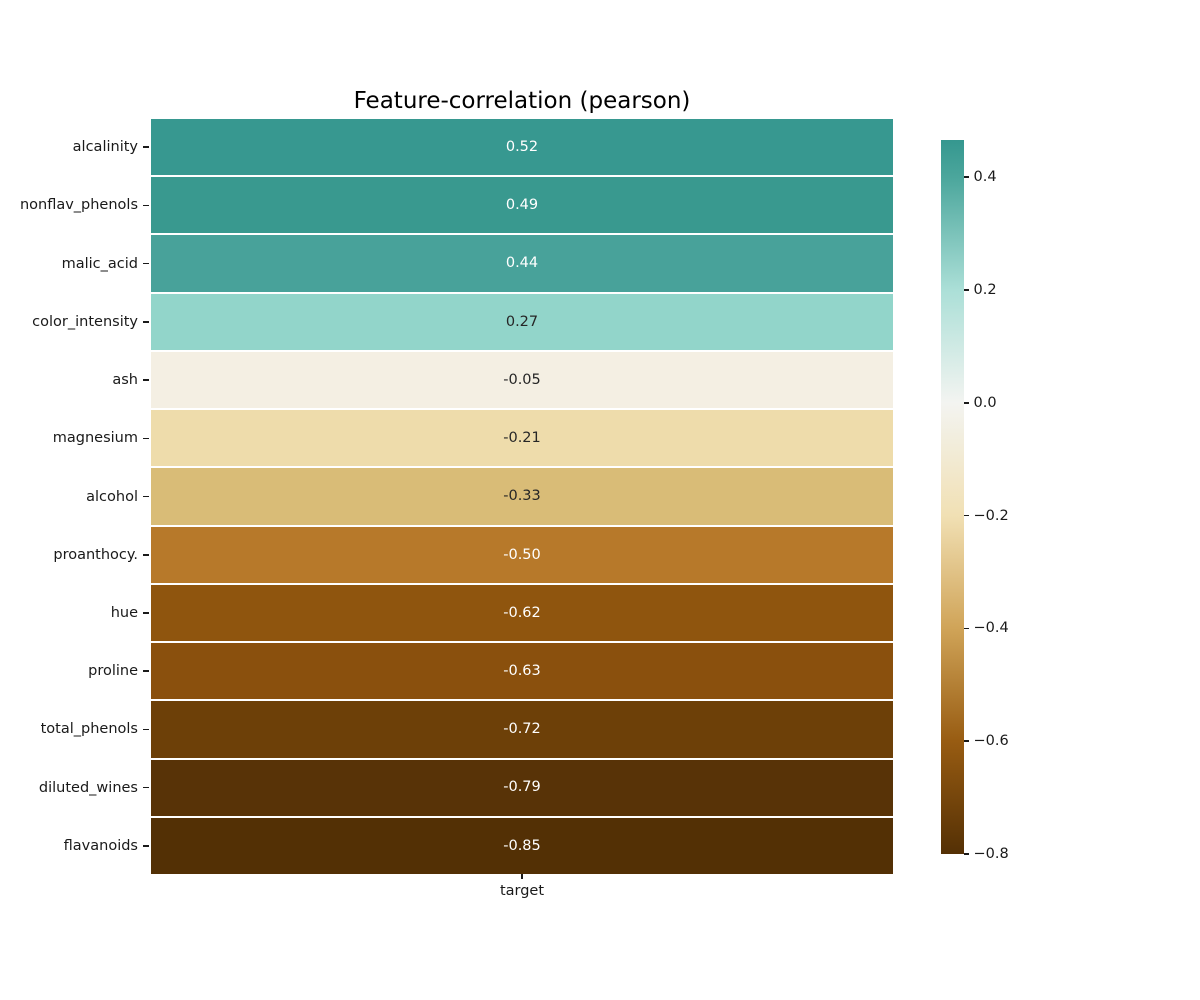 This screenshot has width=1200, height=1000. Describe the element at coordinates (1004, 501) in the screenshot. I see `colorbar-ticks: 0.4 0.2 0.0 −0.2 −0.4 −0.6 −0.8` at that location.